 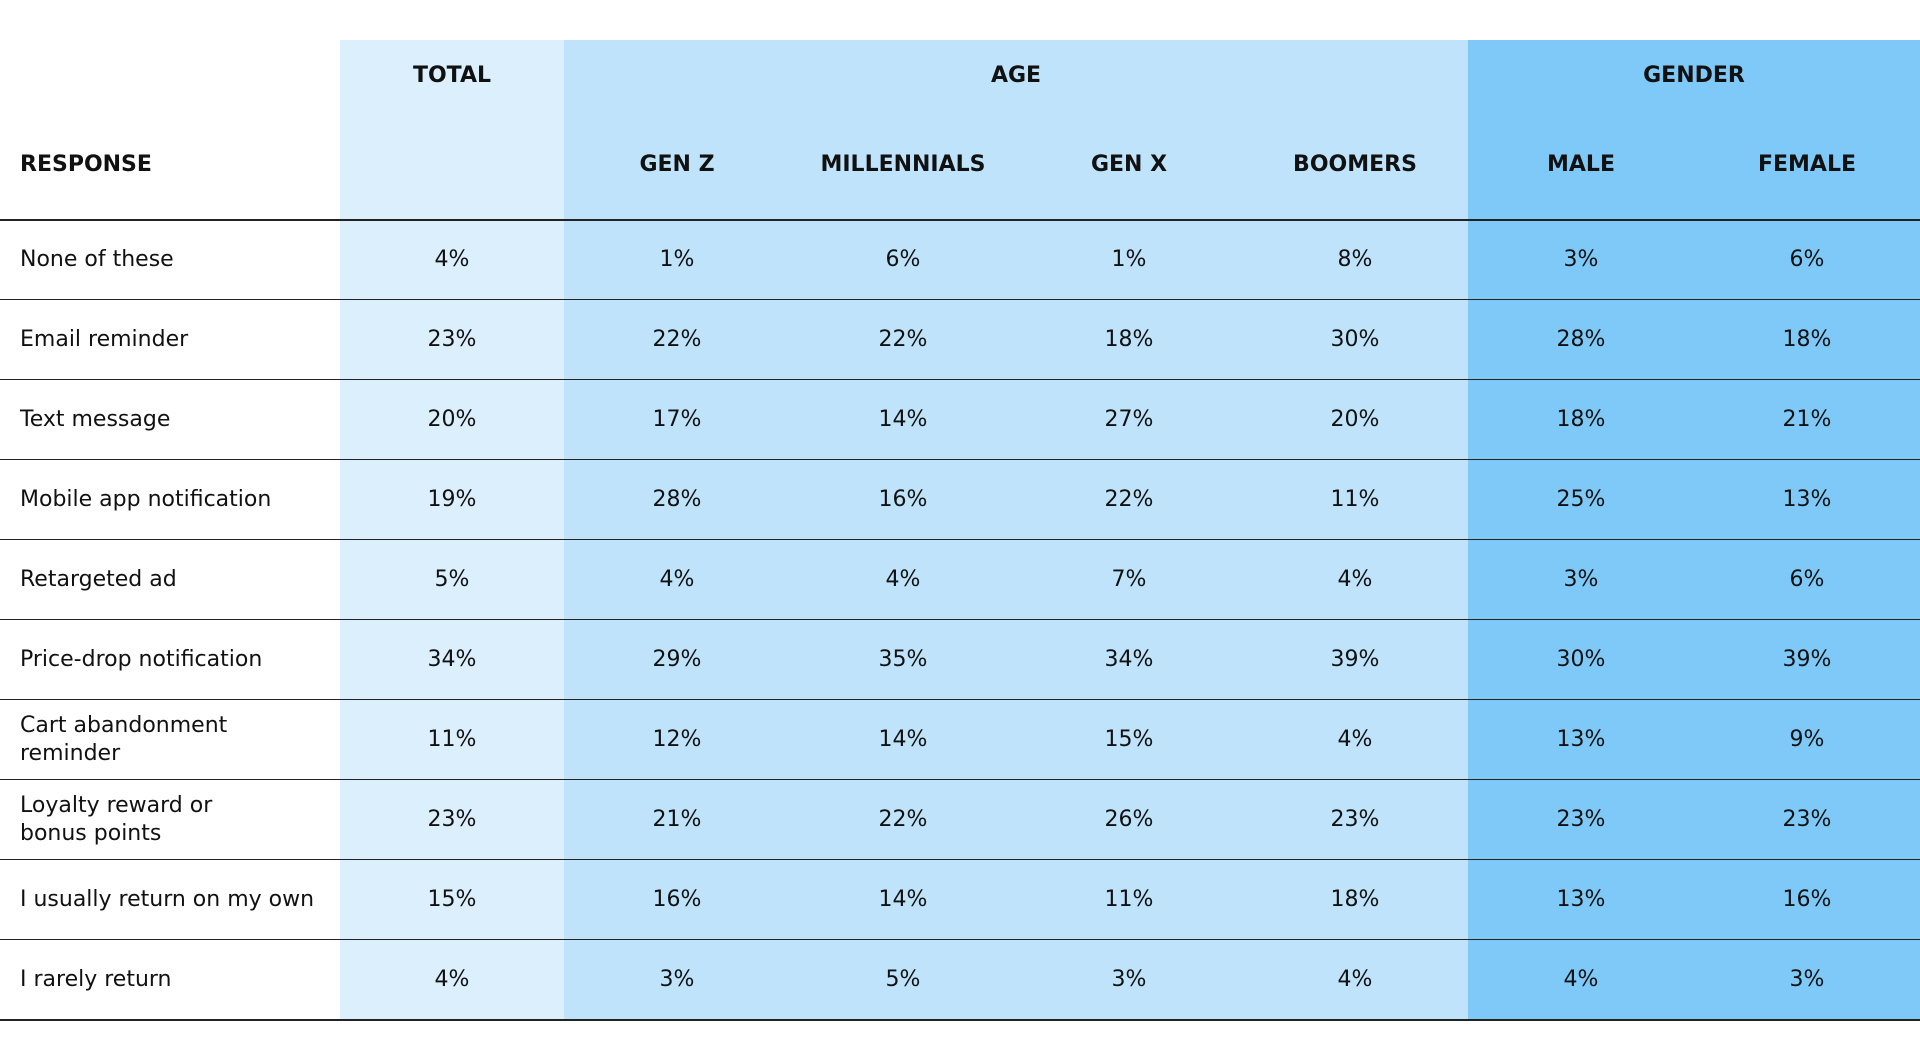 What do you see at coordinates (167, 899) in the screenshot?
I see `row-label: I usually return on my own` at bounding box center [167, 899].